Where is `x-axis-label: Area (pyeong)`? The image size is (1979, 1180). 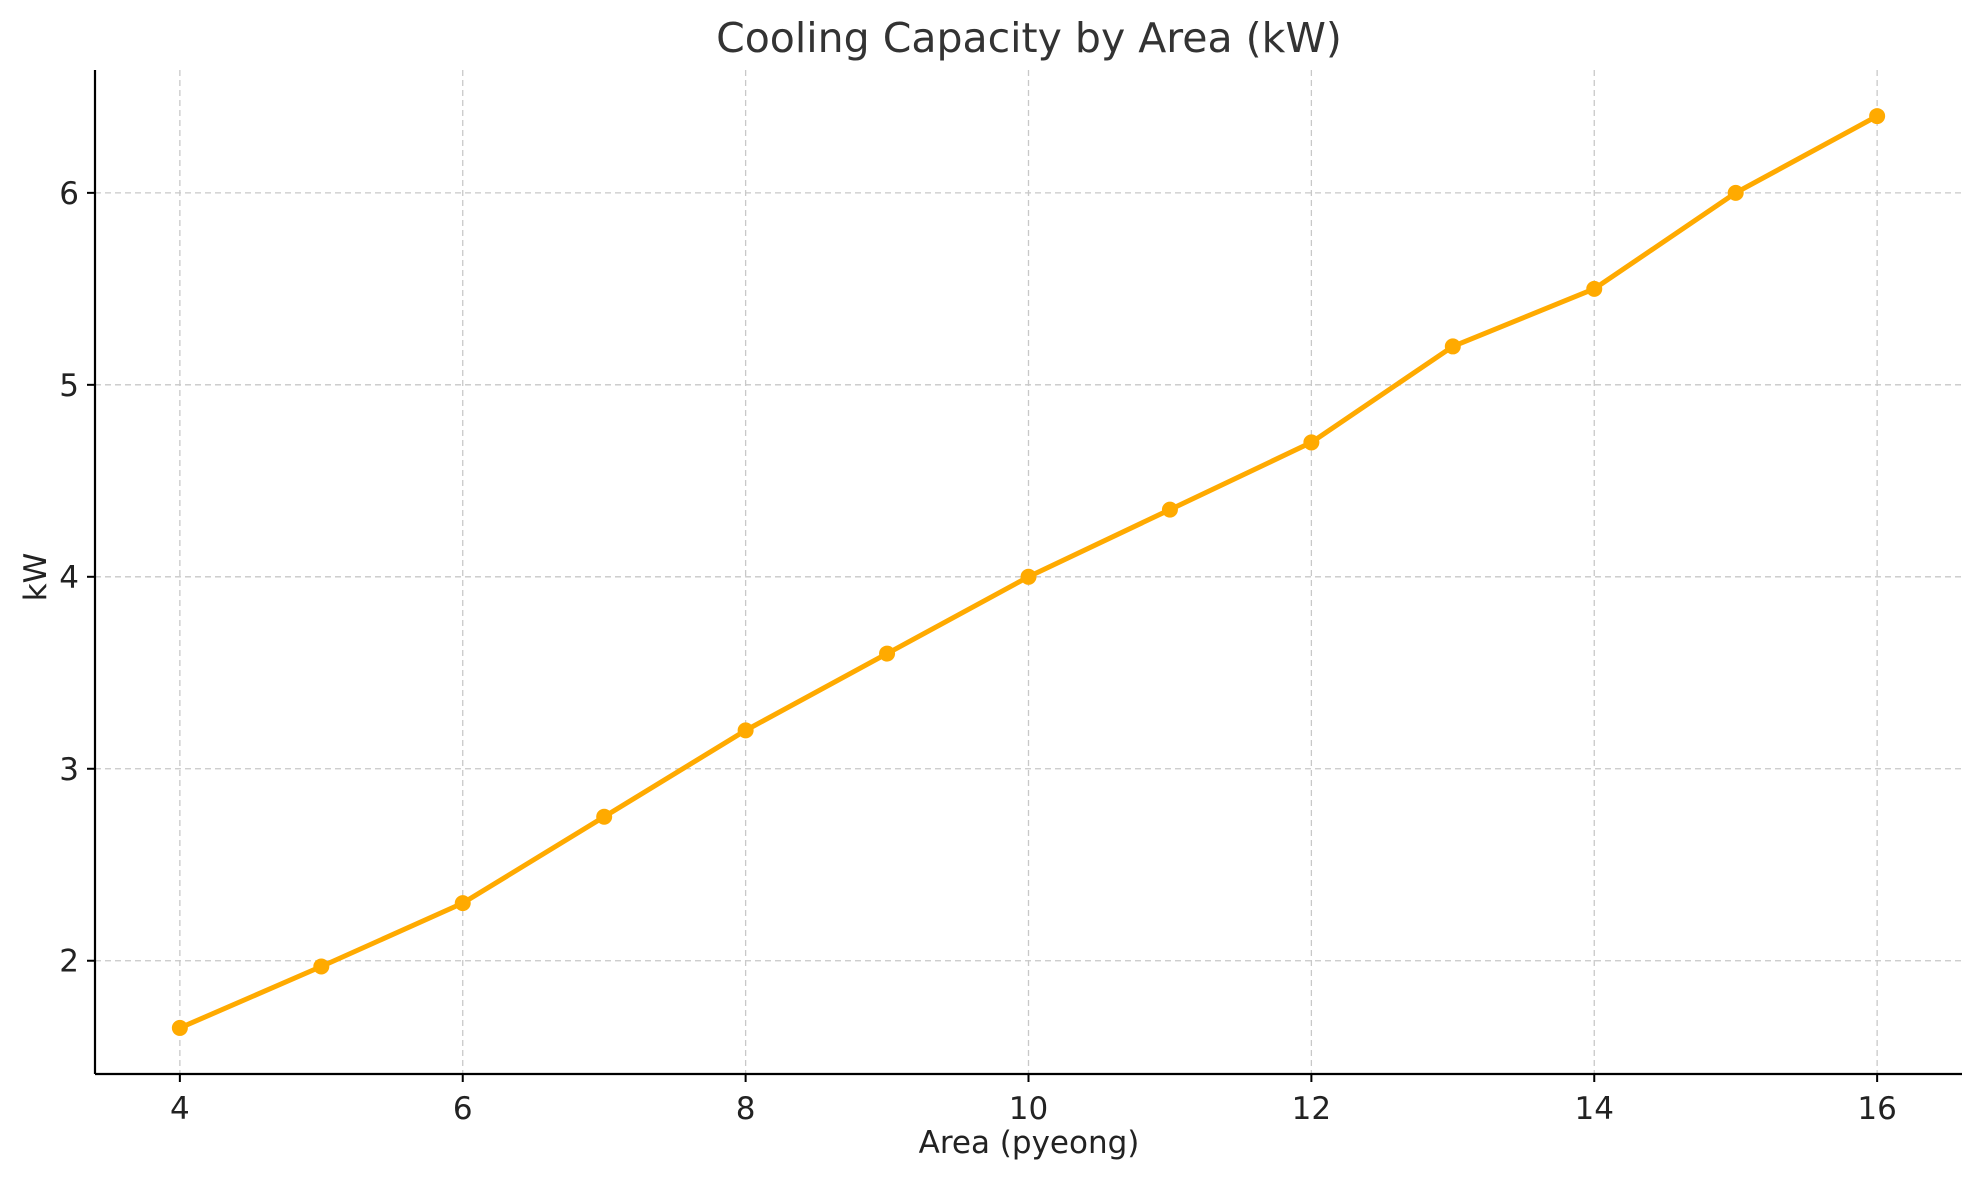 x-axis-label: Area (pyeong) is located at coordinates (1029, 1143).